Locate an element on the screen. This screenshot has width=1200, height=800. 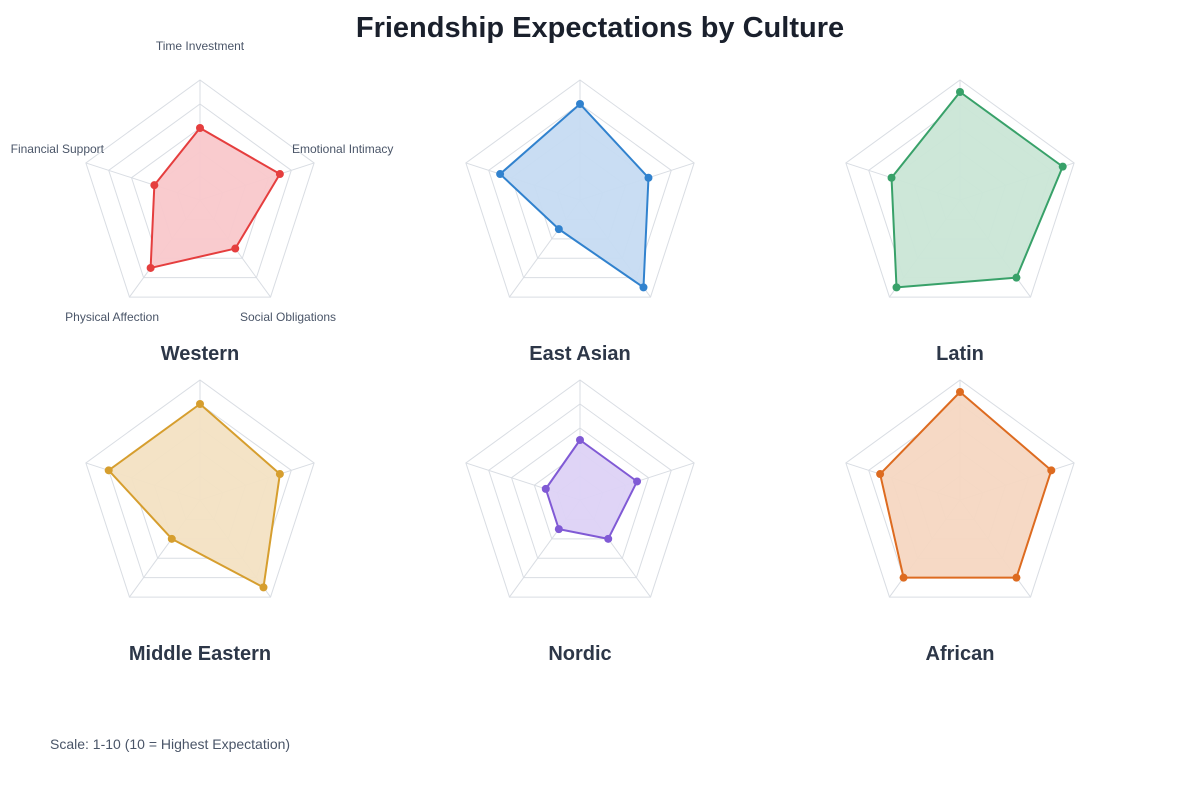
data-area-nordic is located at coordinates (591, 489).